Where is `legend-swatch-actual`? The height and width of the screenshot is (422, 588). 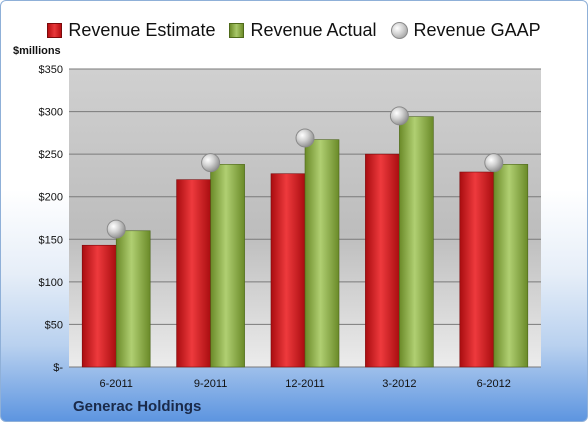
legend-swatch-actual is located at coordinates (237, 30).